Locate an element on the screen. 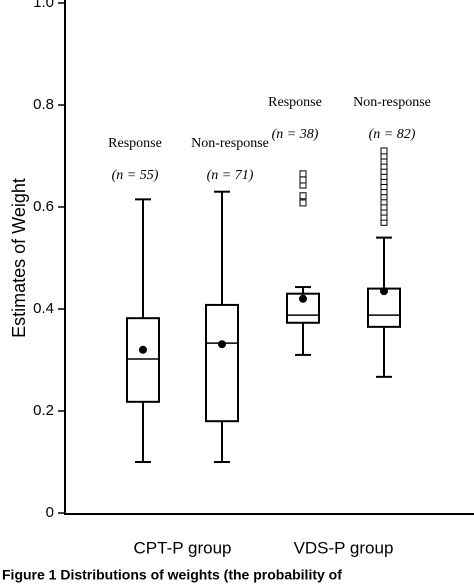  y-tick-label: 0.2 is located at coordinates (43, 410).